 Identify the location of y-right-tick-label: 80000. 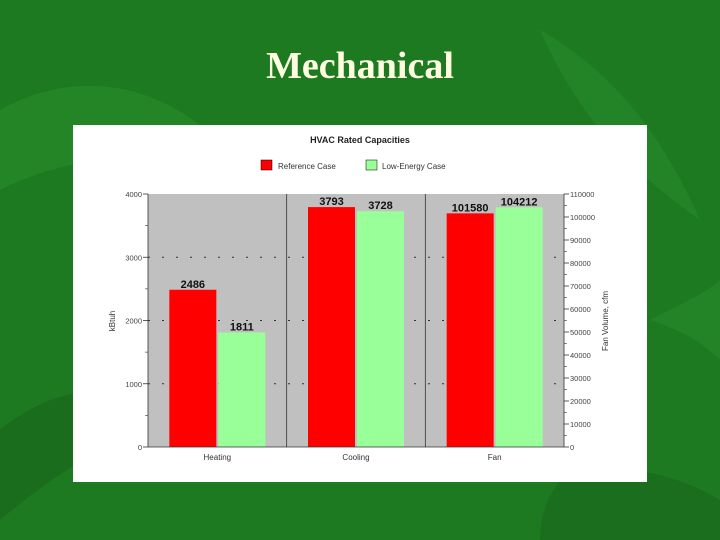
(580, 263).